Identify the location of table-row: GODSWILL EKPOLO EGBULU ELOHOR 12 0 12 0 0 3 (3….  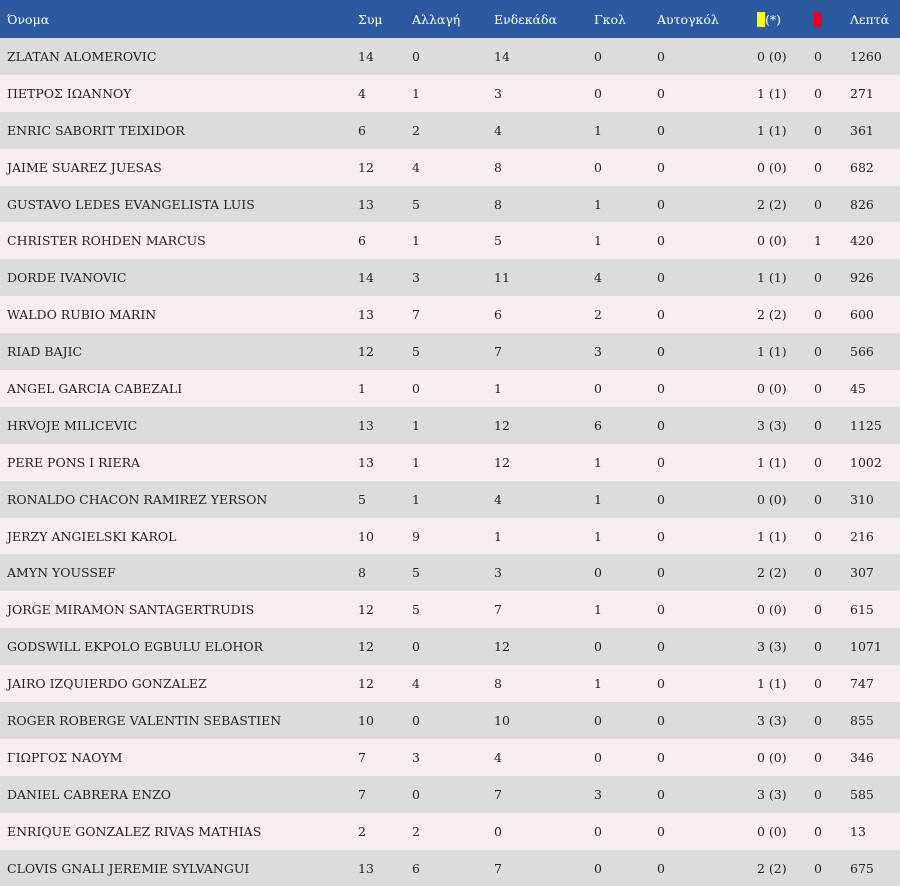
(450, 647).